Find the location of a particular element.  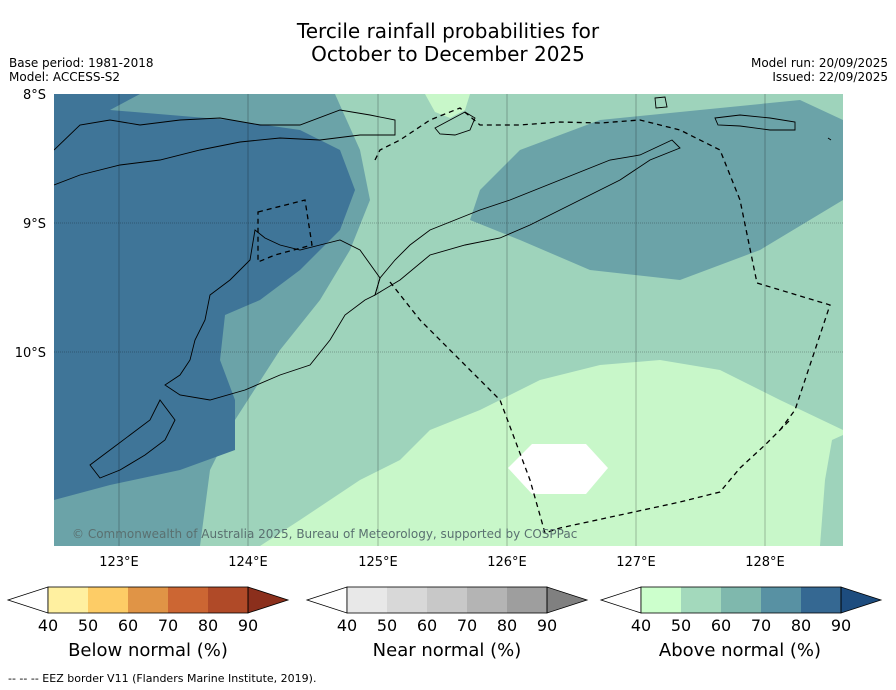

lon-label-128E: 128°E is located at coordinates (765, 562).